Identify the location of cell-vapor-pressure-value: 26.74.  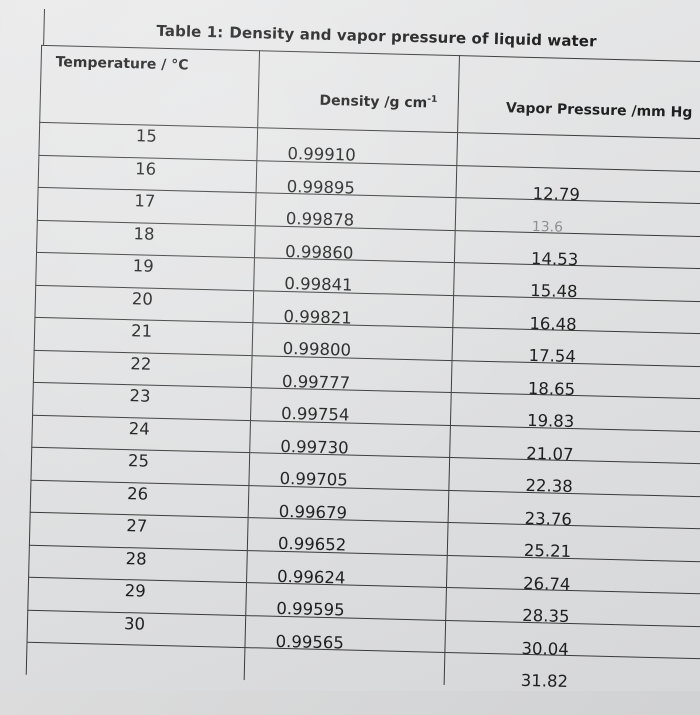
(546, 583).